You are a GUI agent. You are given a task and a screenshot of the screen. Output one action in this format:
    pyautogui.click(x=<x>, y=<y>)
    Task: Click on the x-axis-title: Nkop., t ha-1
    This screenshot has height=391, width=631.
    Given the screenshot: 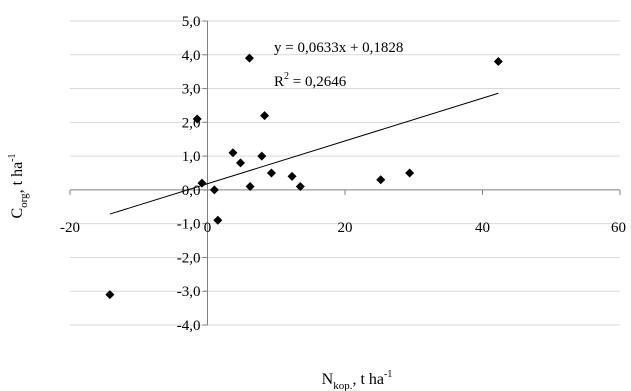 What is the action you would take?
    pyautogui.click(x=357, y=380)
    